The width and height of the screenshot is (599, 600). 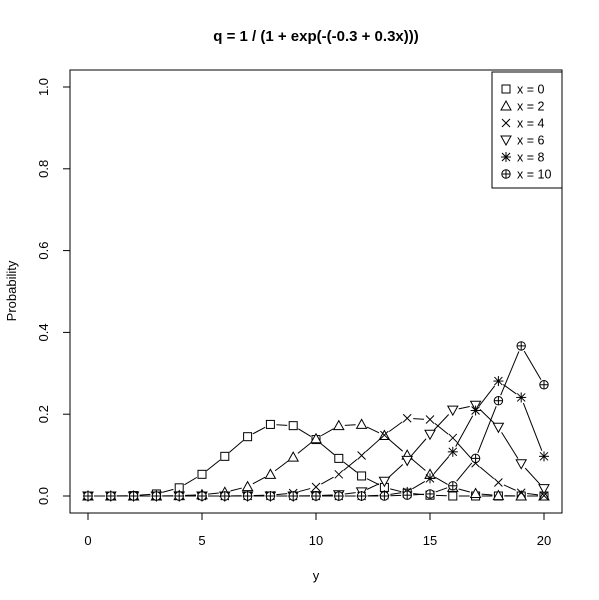 What do you see at coordinates (11, 290) in the screenshot?
I see `y-axis-label: Probability` at bounding box center [11, 290].